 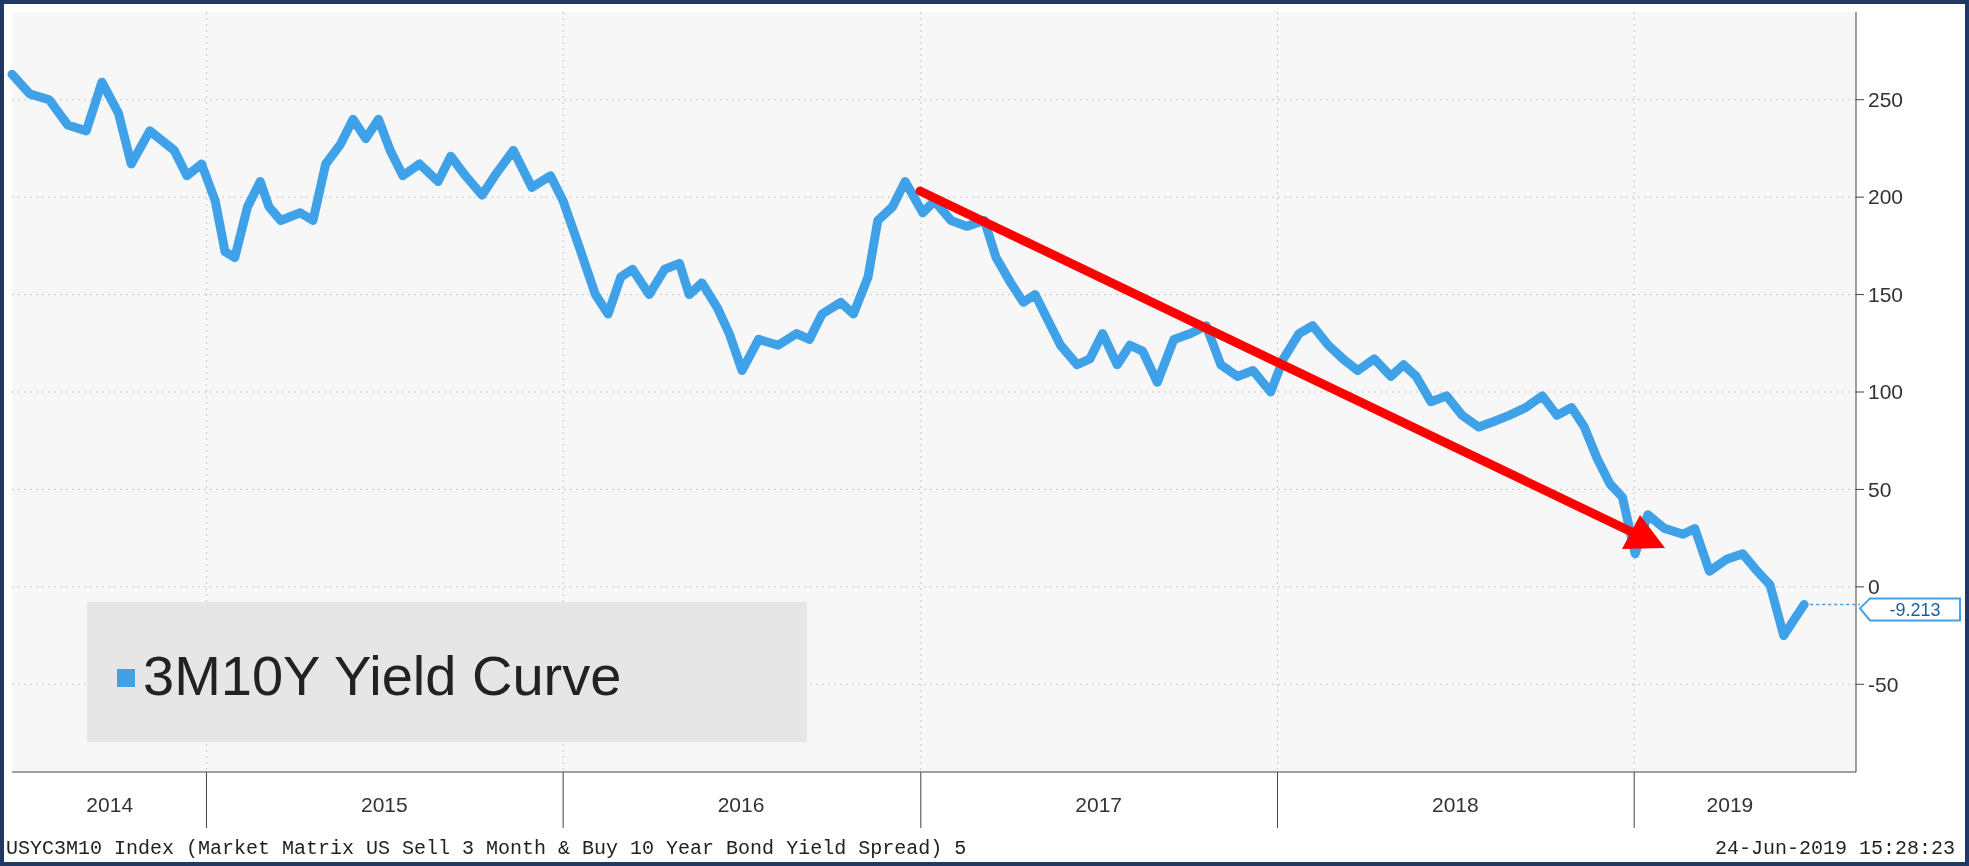 I want to click on x-tick-label: 2017, so click(x=1099, y=804).